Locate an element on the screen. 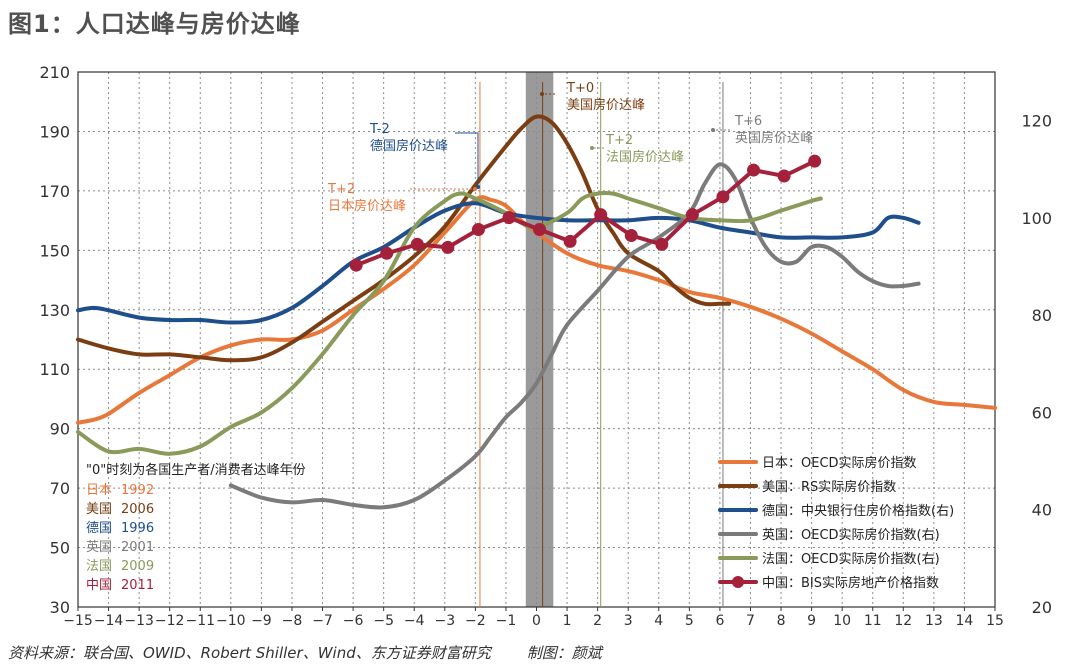  x-tick-label: 0 is located at coordinates (536, 621).